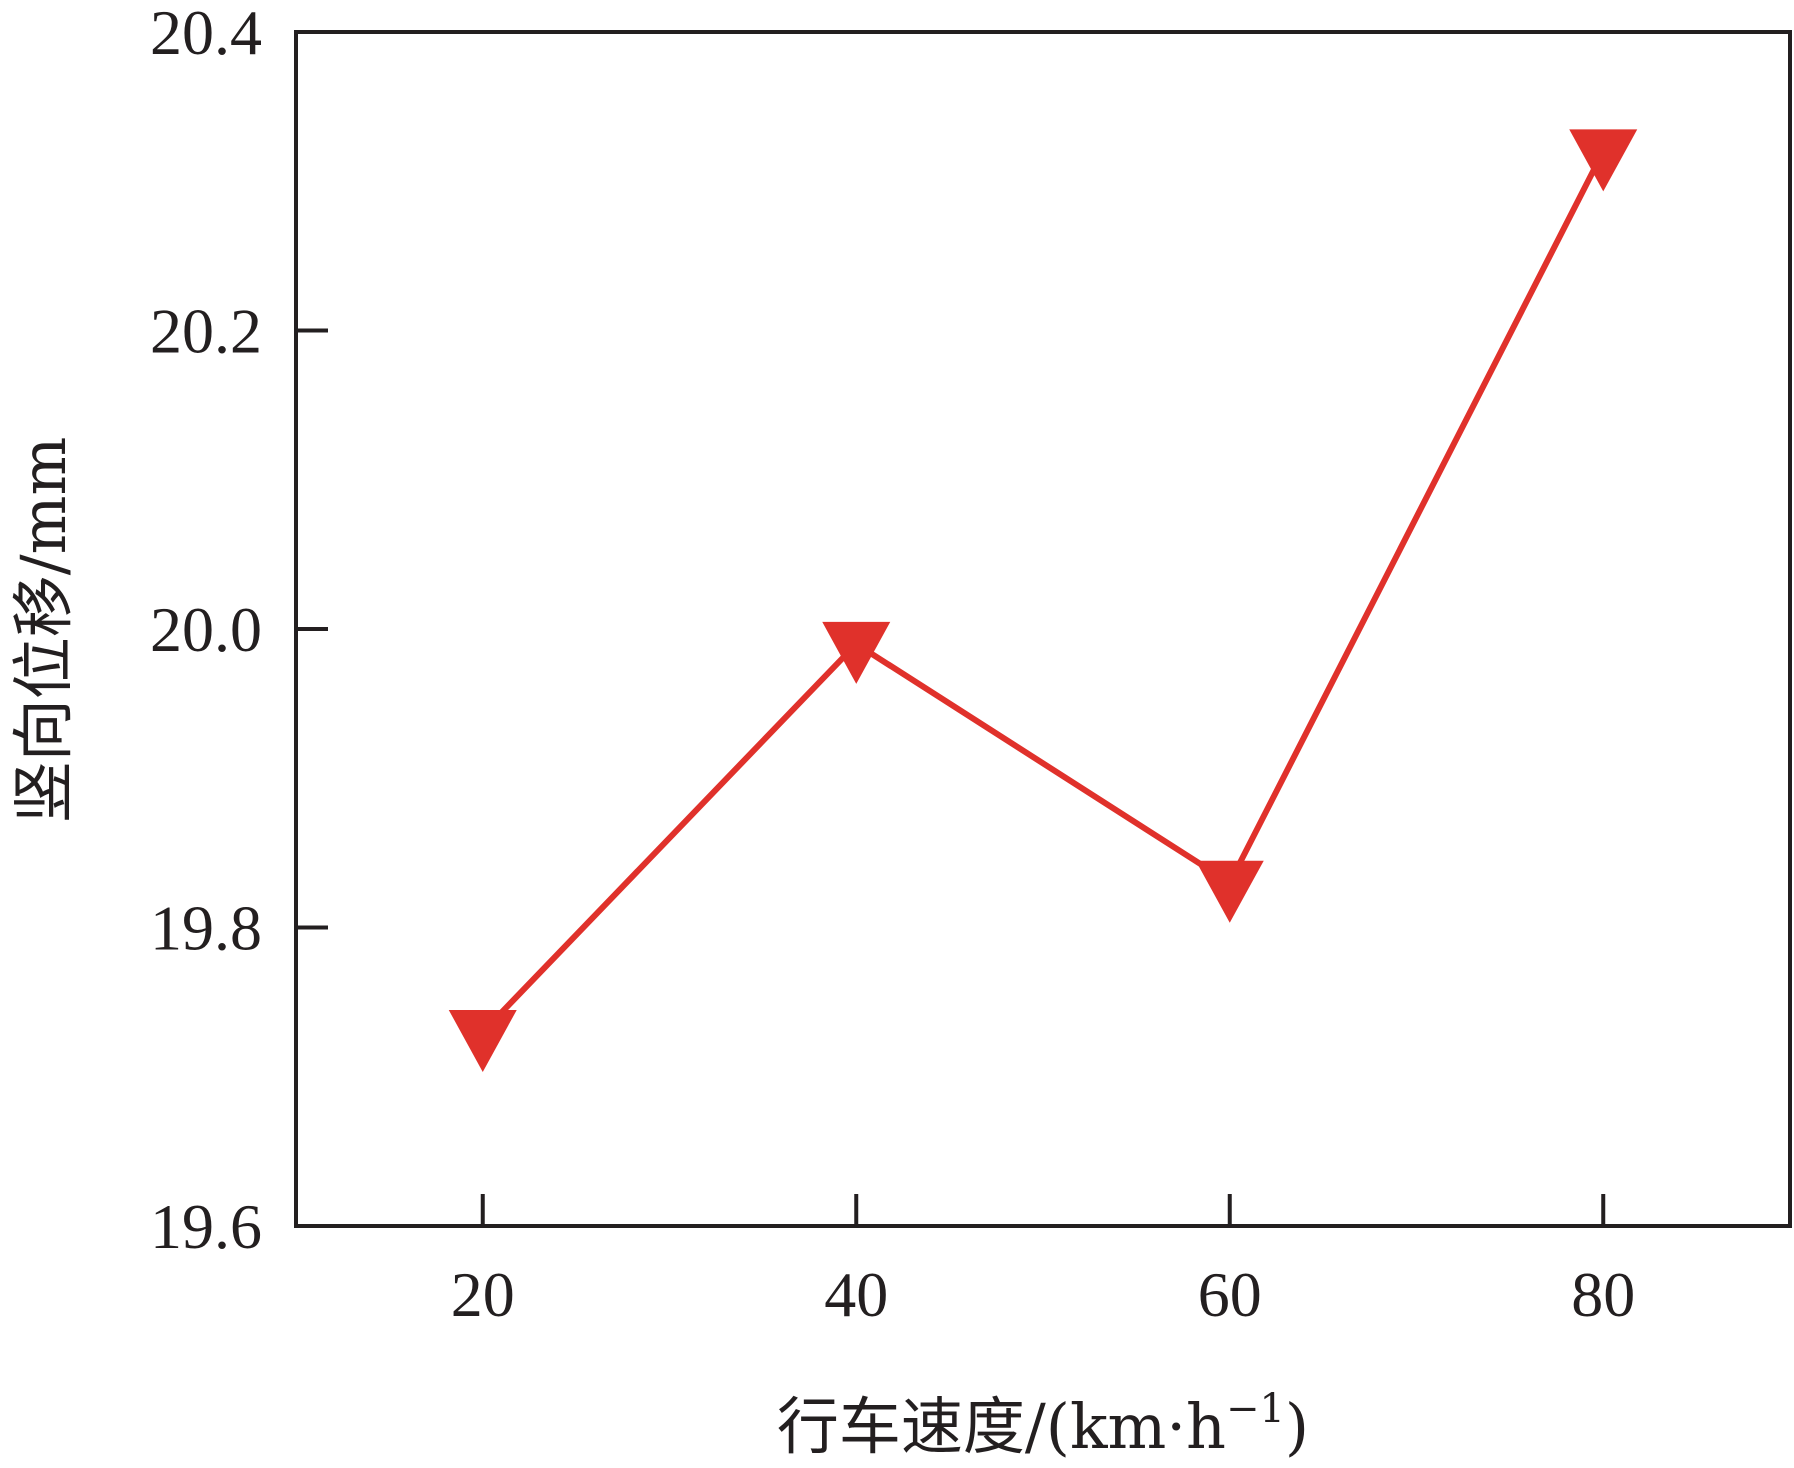 Image resolution: width=1794 pixels, height=1468 pixels. Describe the element at coordinates (856, 1294) in the screenshot. I see `x-tick-label: 40` at that location.